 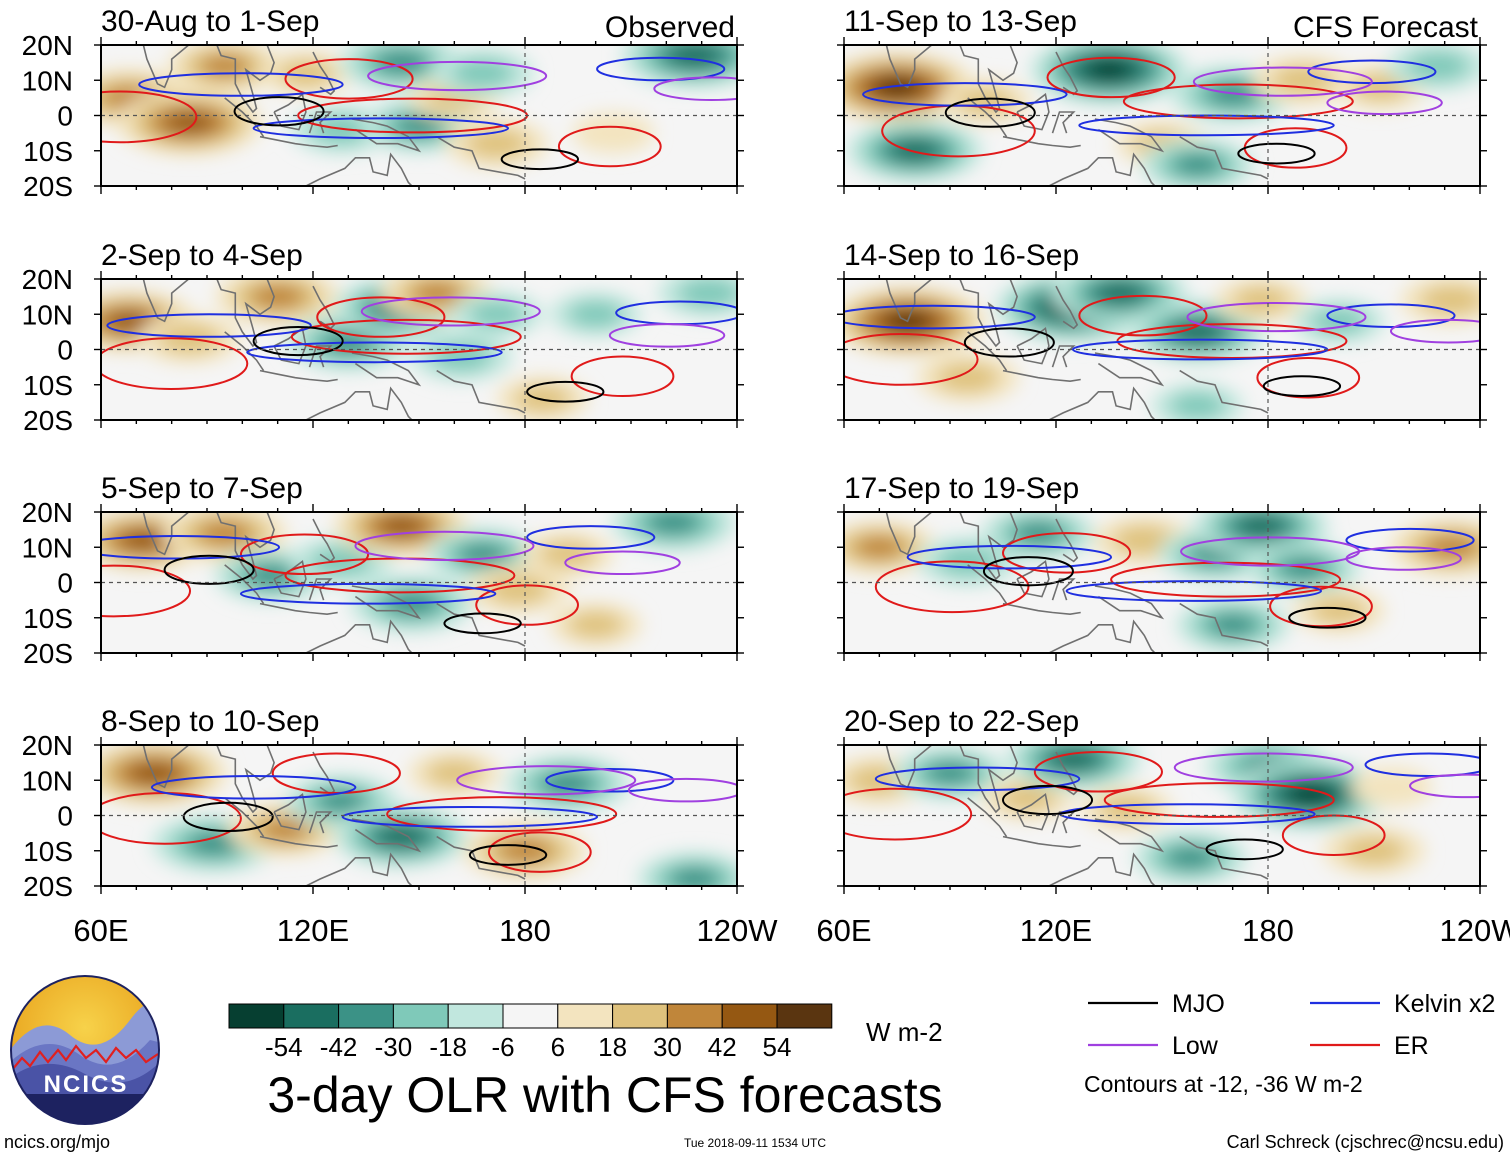 I want to click on legend-label: MJO, so click(x=1198, y=1004).